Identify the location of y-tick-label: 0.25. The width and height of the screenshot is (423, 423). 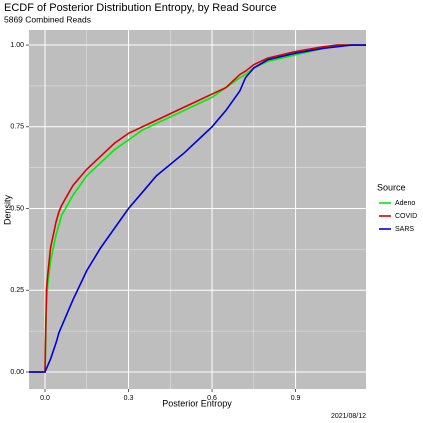
(17, 290).